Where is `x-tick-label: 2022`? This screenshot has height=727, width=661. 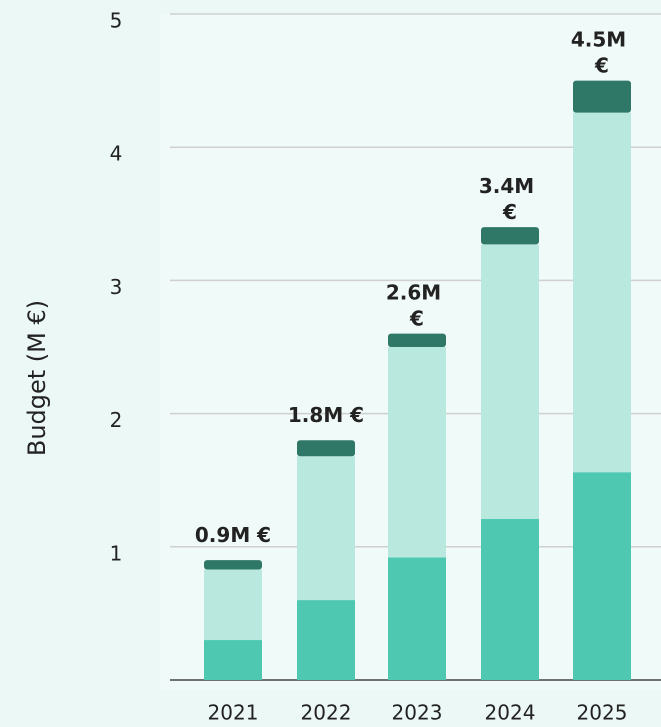
x-tick-label: 2022 is located at coordinates (326, 713).